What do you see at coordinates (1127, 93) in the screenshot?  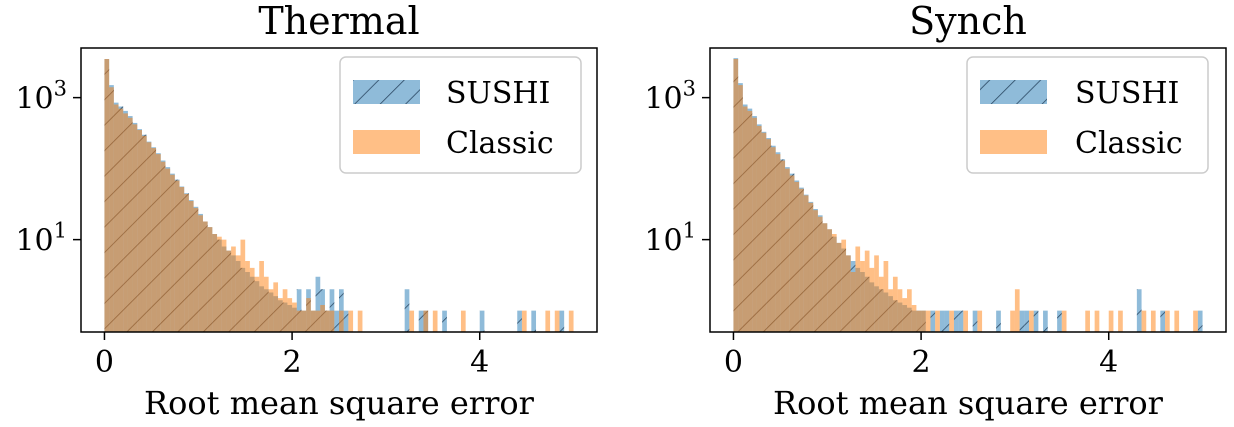 I see `legend-label-sushi: SUSHI` at bounding box center [1127, 93].